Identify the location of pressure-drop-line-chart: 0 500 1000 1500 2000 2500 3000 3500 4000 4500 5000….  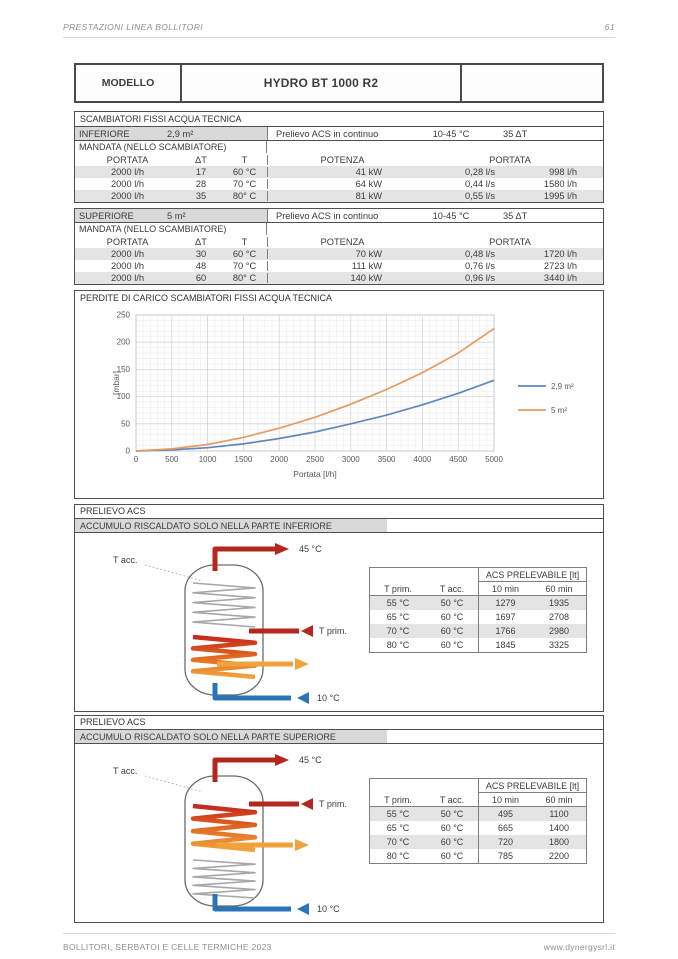
(342, 395).